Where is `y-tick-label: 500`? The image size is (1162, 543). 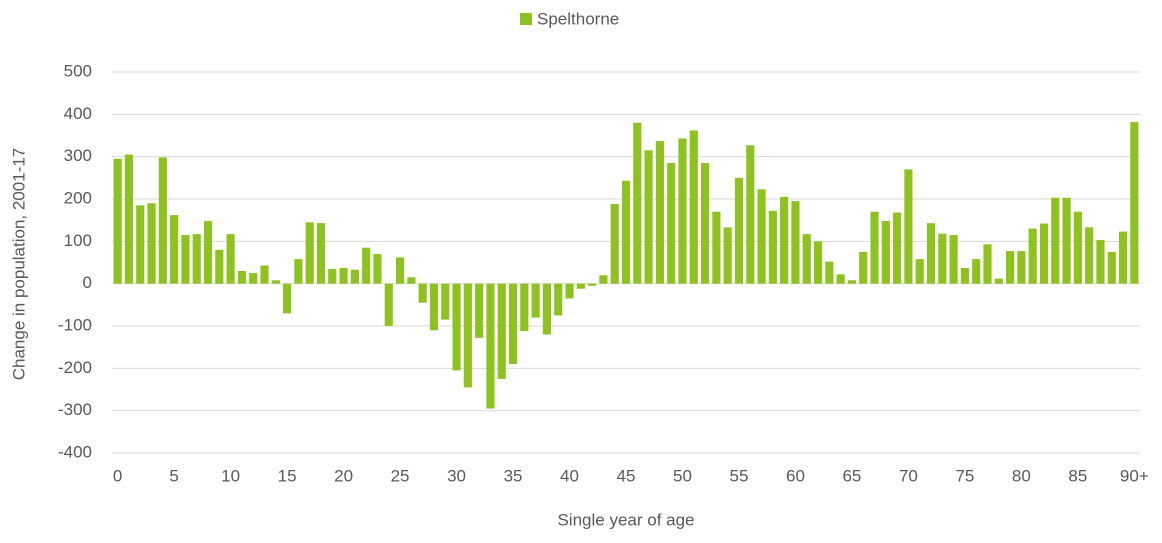
y-tick-label: 500 is located at coordinates (78, 70).